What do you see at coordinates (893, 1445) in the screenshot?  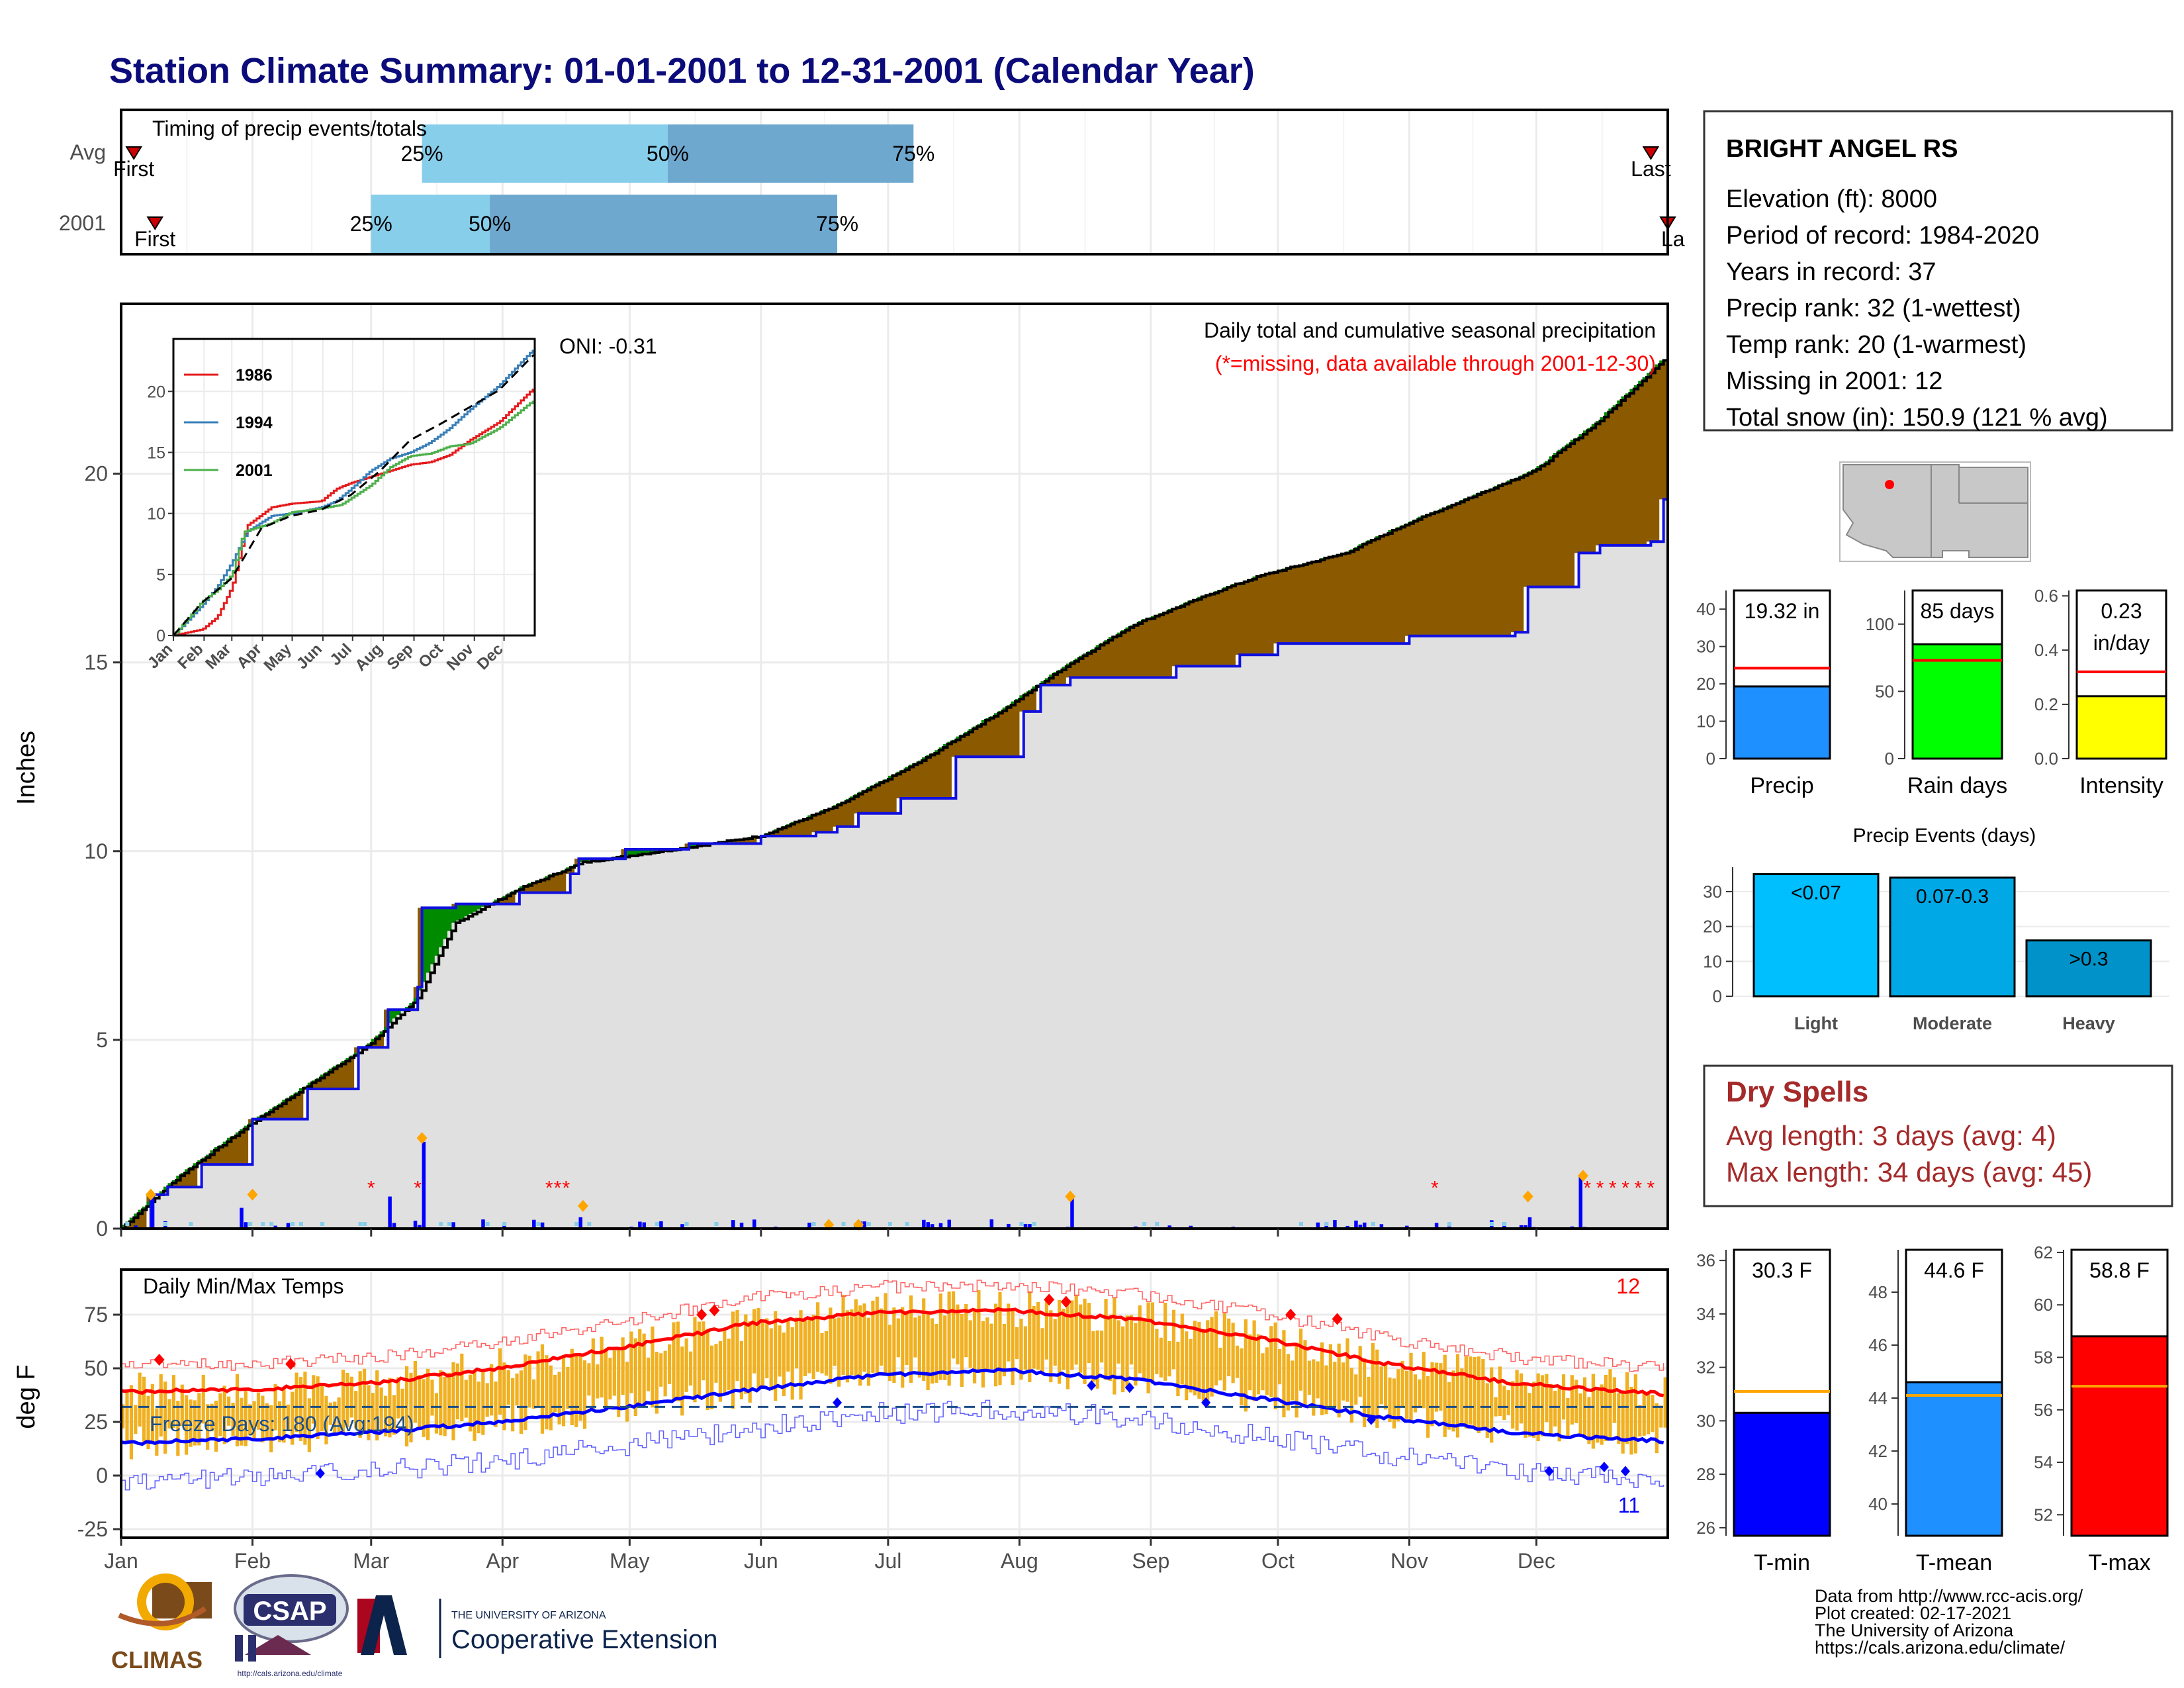 I see `record-min-temp-line` at bounding box center [893, 1445].